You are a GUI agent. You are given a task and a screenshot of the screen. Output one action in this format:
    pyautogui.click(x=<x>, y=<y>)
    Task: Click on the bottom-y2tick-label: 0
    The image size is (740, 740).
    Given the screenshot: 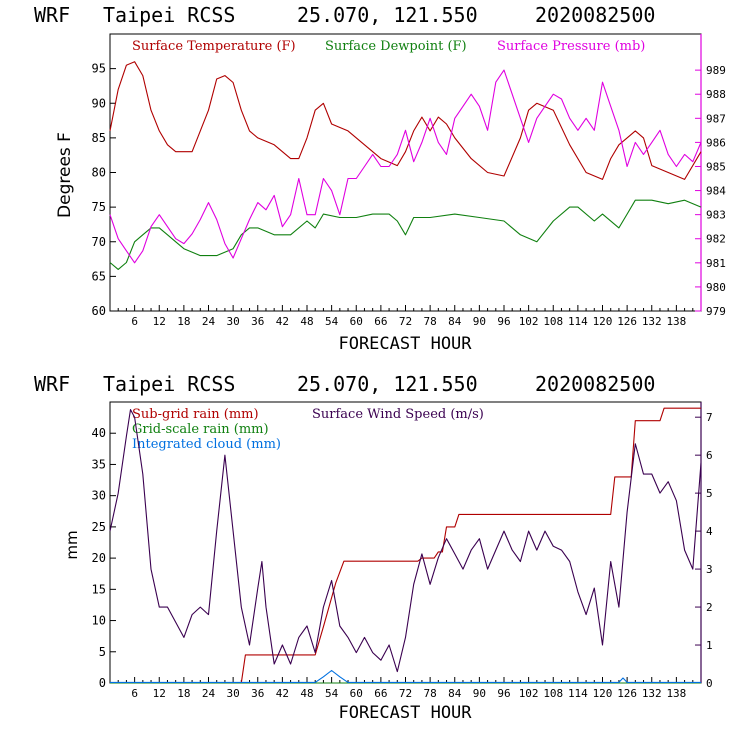 What is the action you would take?
    pyautogui.click(x=709, y=683)
    